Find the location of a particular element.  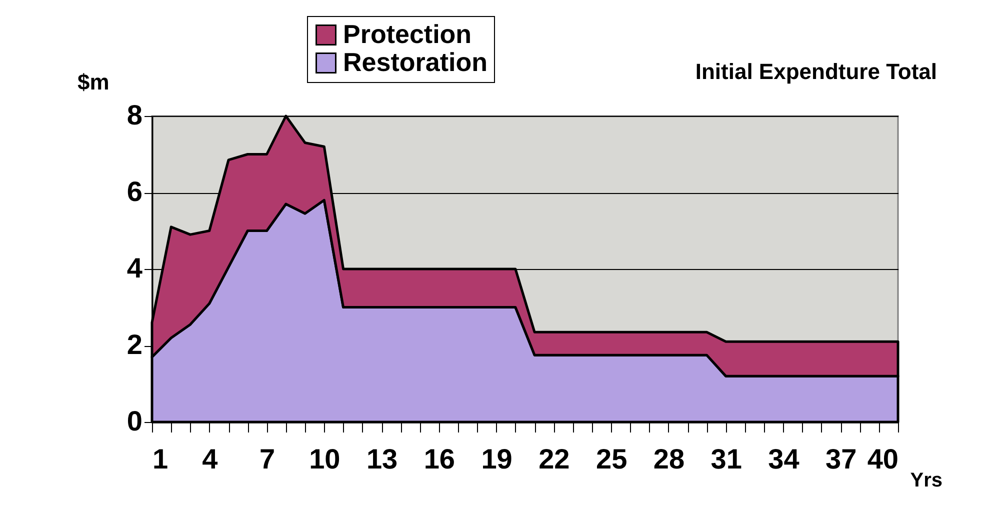

legend-label: Protection is located at coordinates (407, 34).